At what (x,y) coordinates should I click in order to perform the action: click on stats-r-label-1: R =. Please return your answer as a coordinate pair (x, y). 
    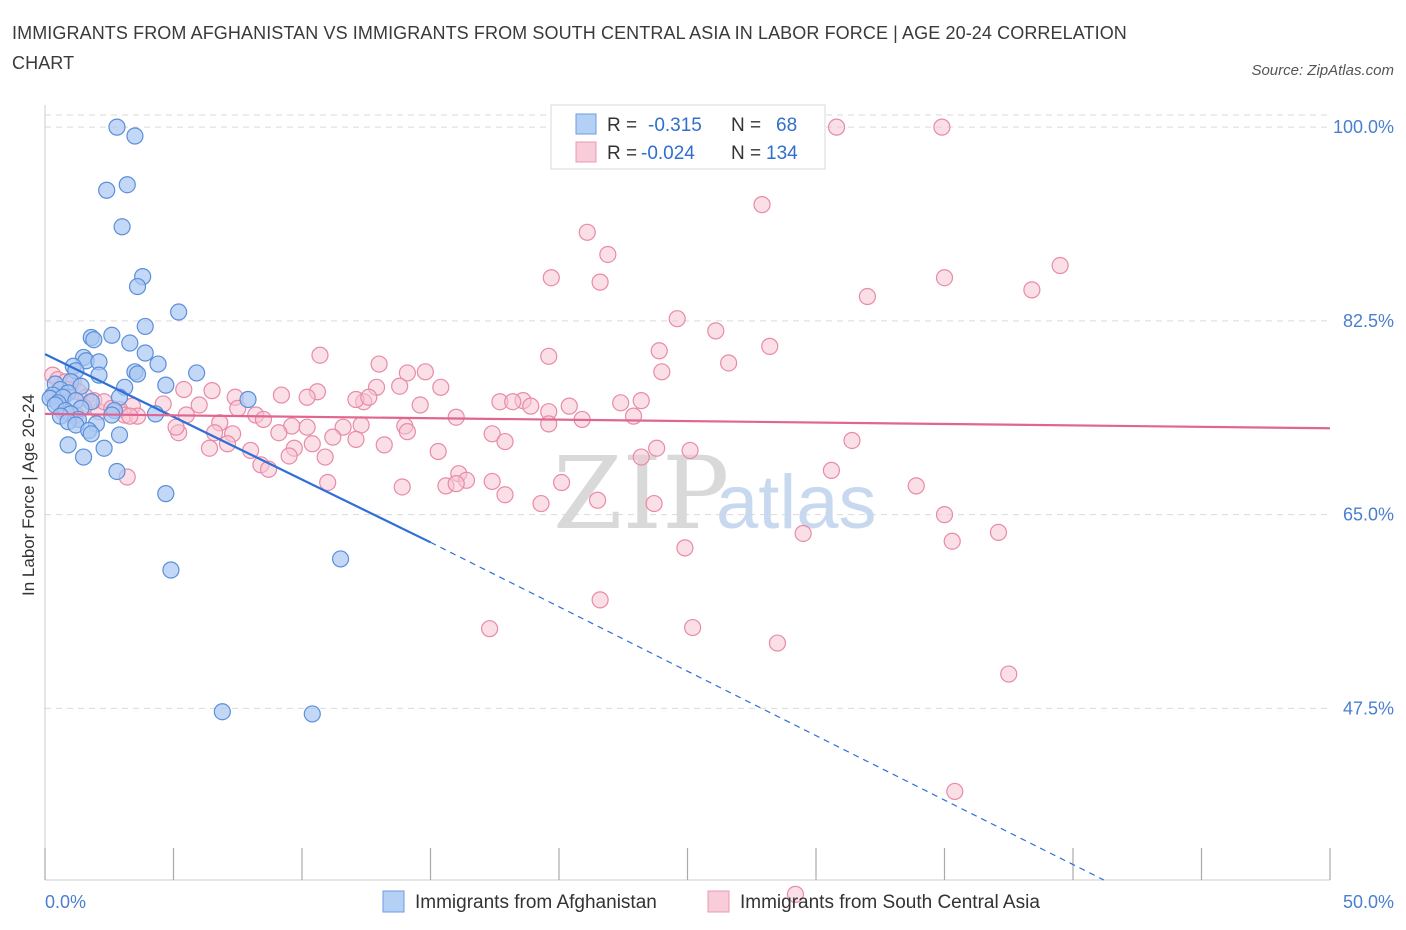
    Looking at the image, I should click on (622, 125).